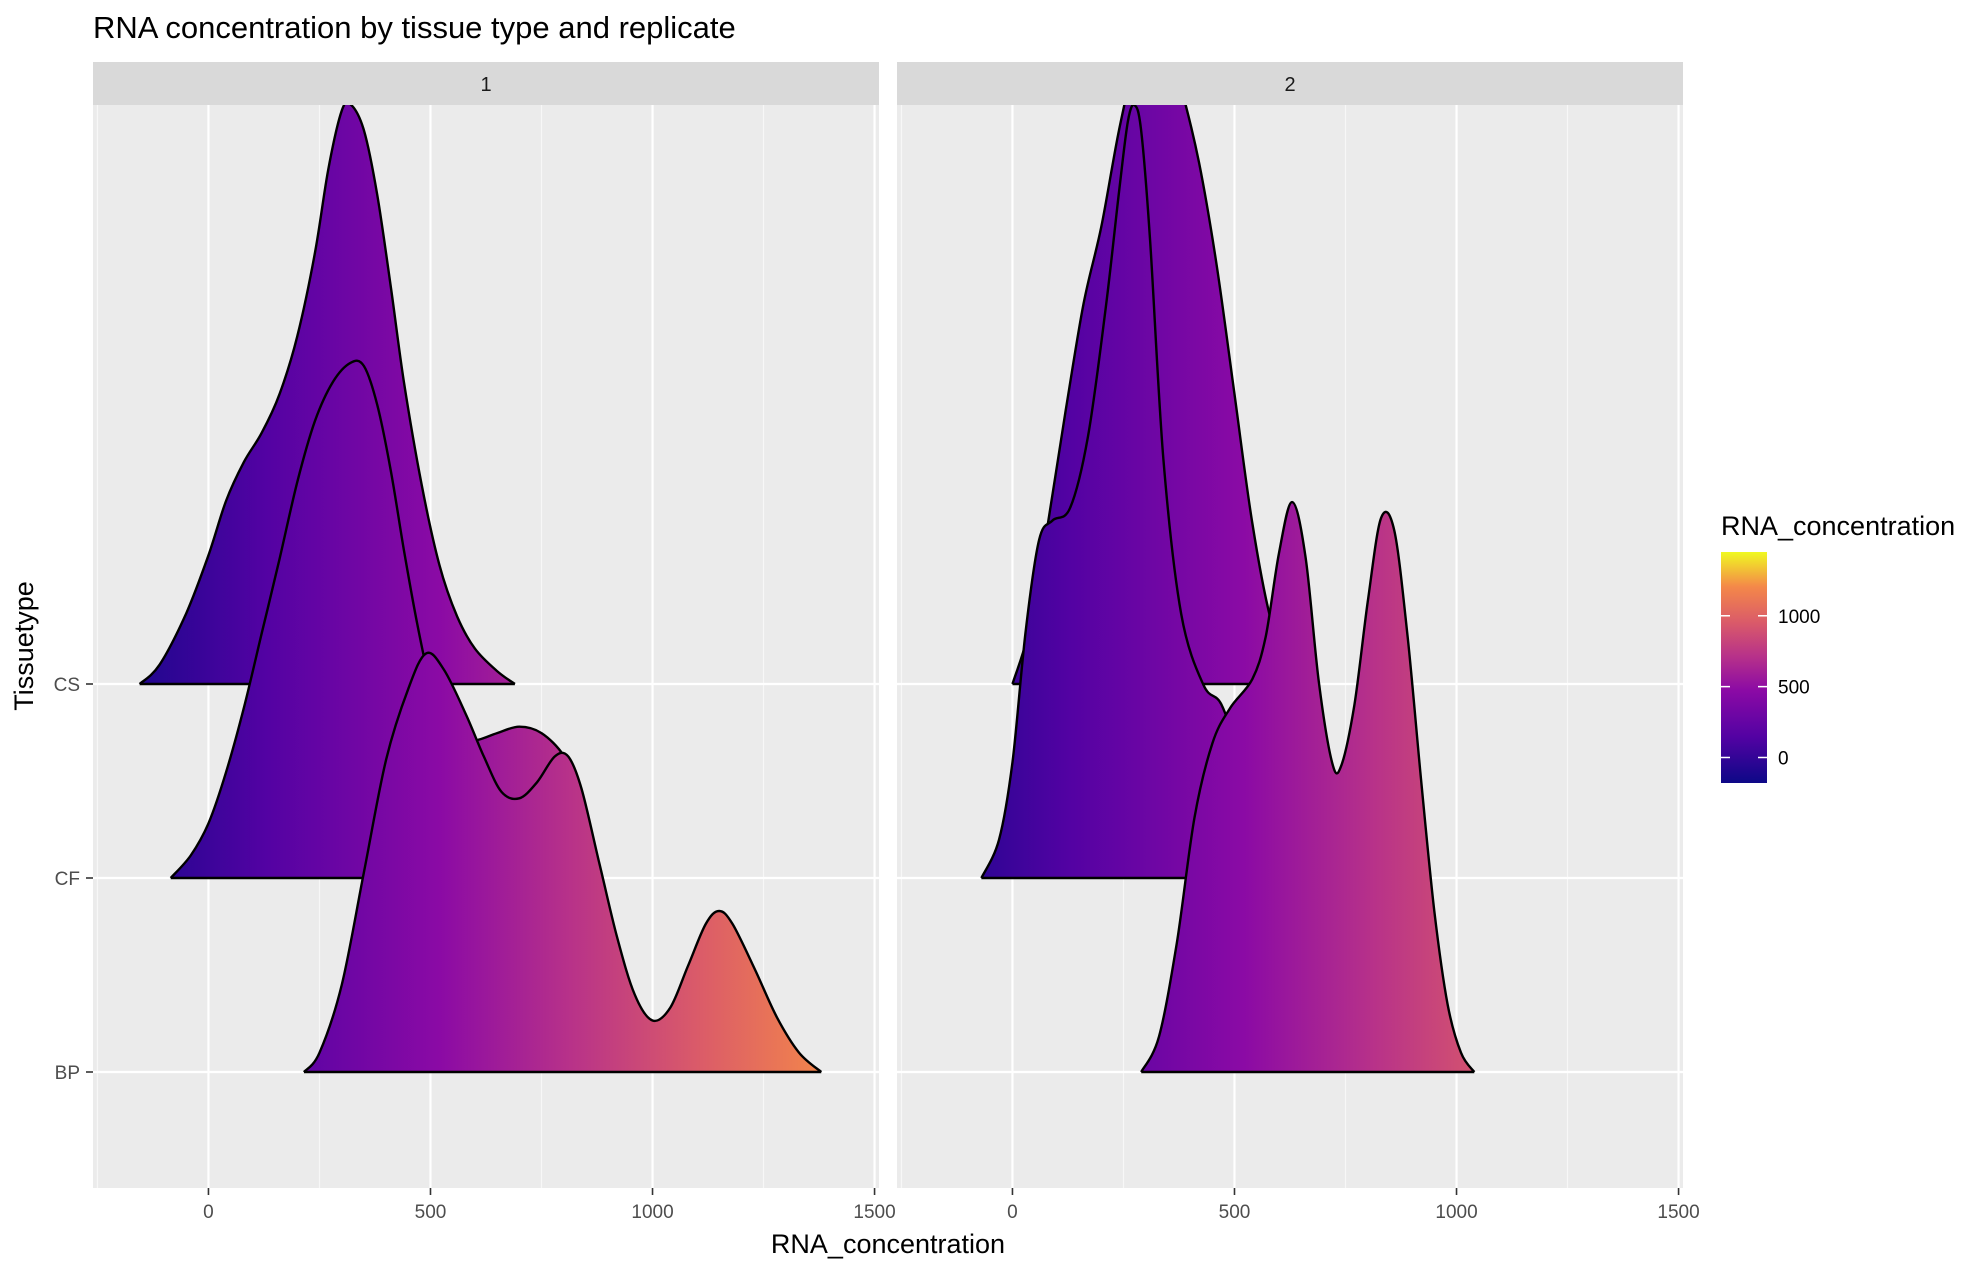  Describe the element at coordinates (1838, 647) in the screenshot. I see `color-legend: RNA_concentration 0 500 1000` at that location.